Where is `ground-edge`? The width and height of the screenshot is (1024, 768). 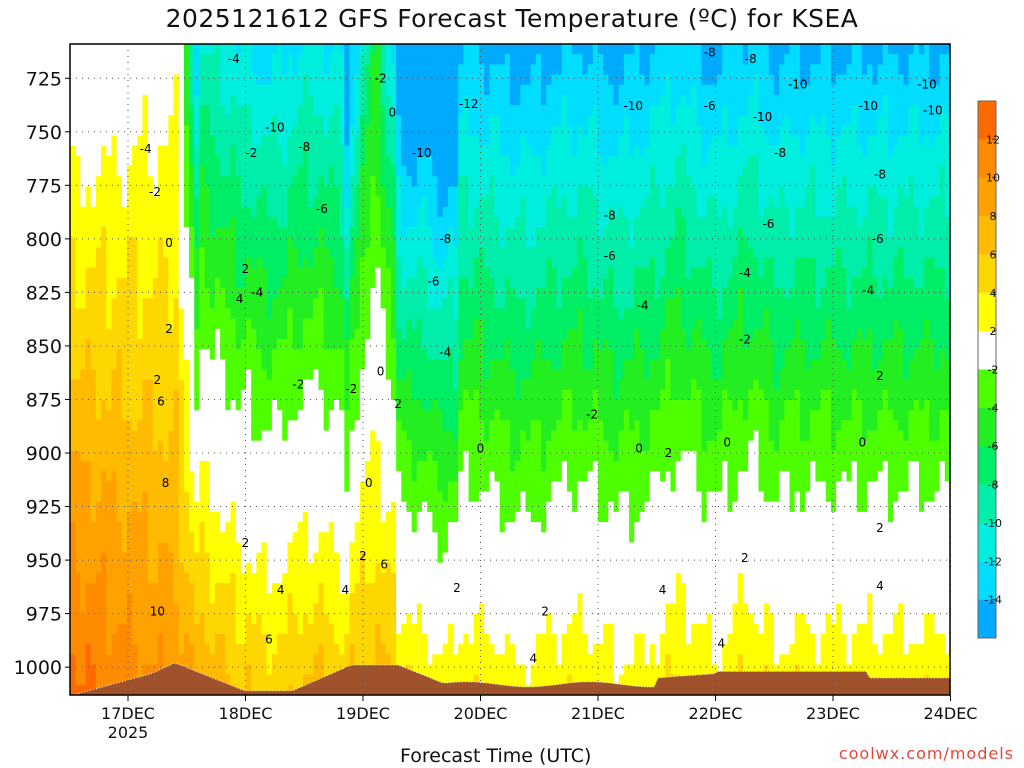
ground-edge is located at coordinates (510, 678).